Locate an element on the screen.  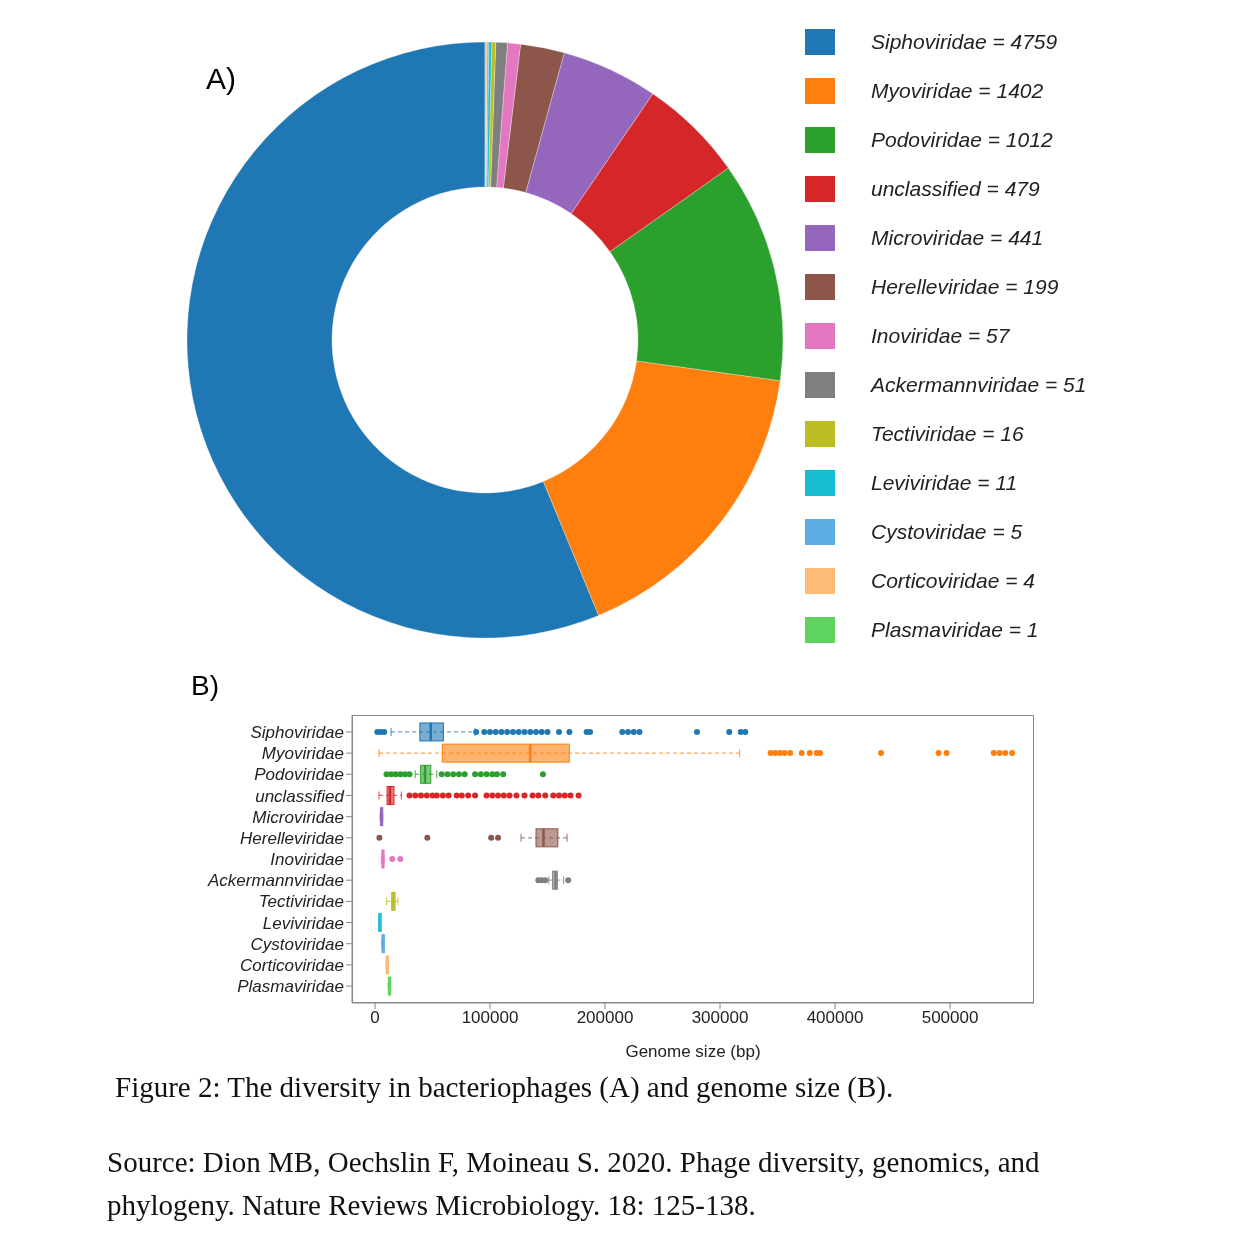
y-tick-label: Microviridae is located at coordinates (298, 817).